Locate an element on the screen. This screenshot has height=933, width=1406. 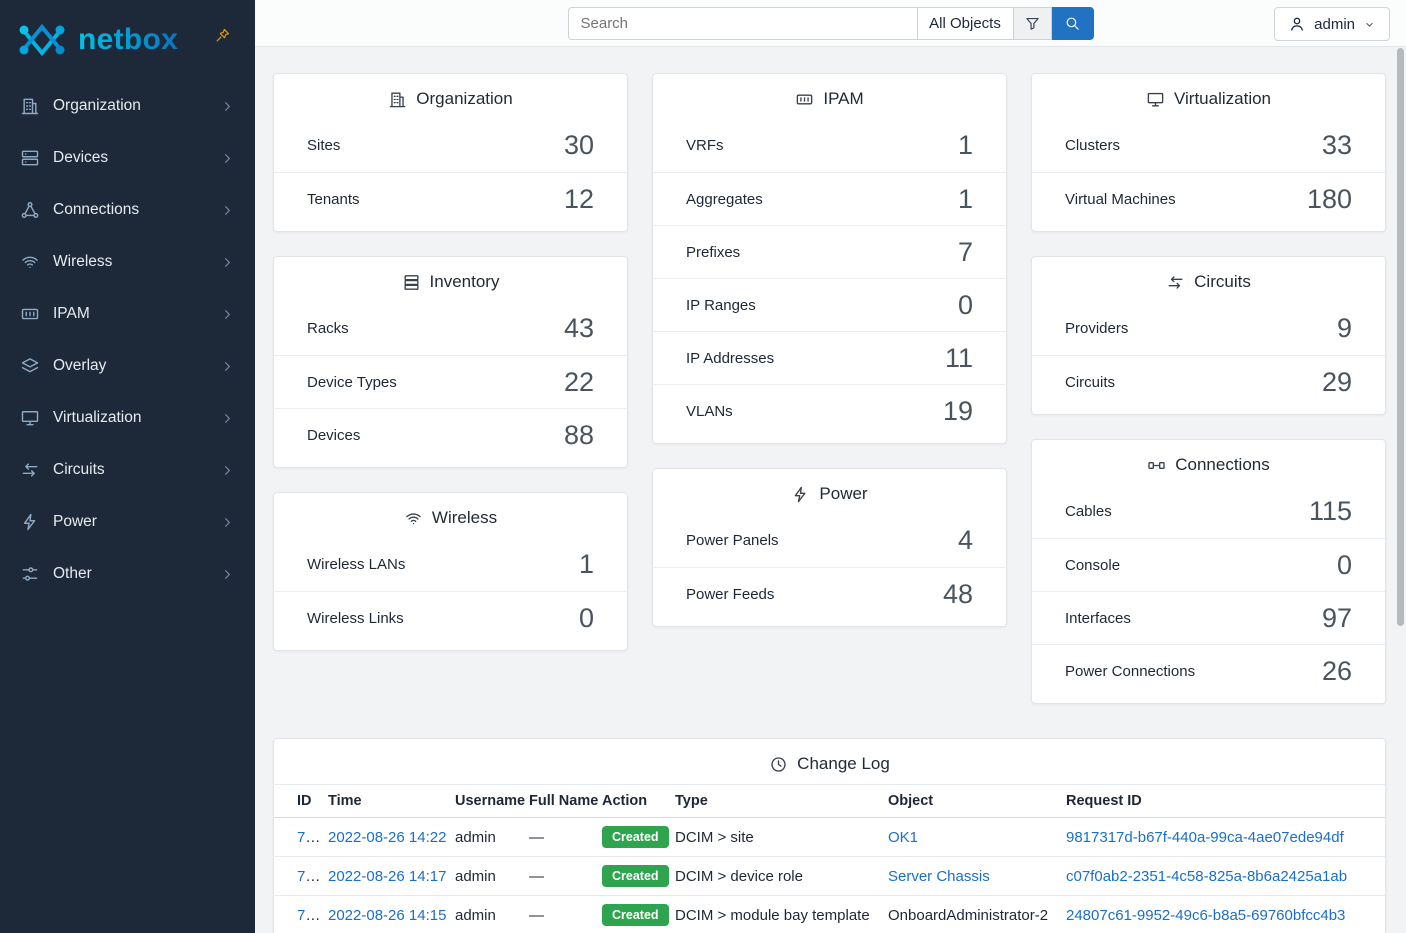
stat-row-sites: Sites 30 is located at coordinates (450, 145).